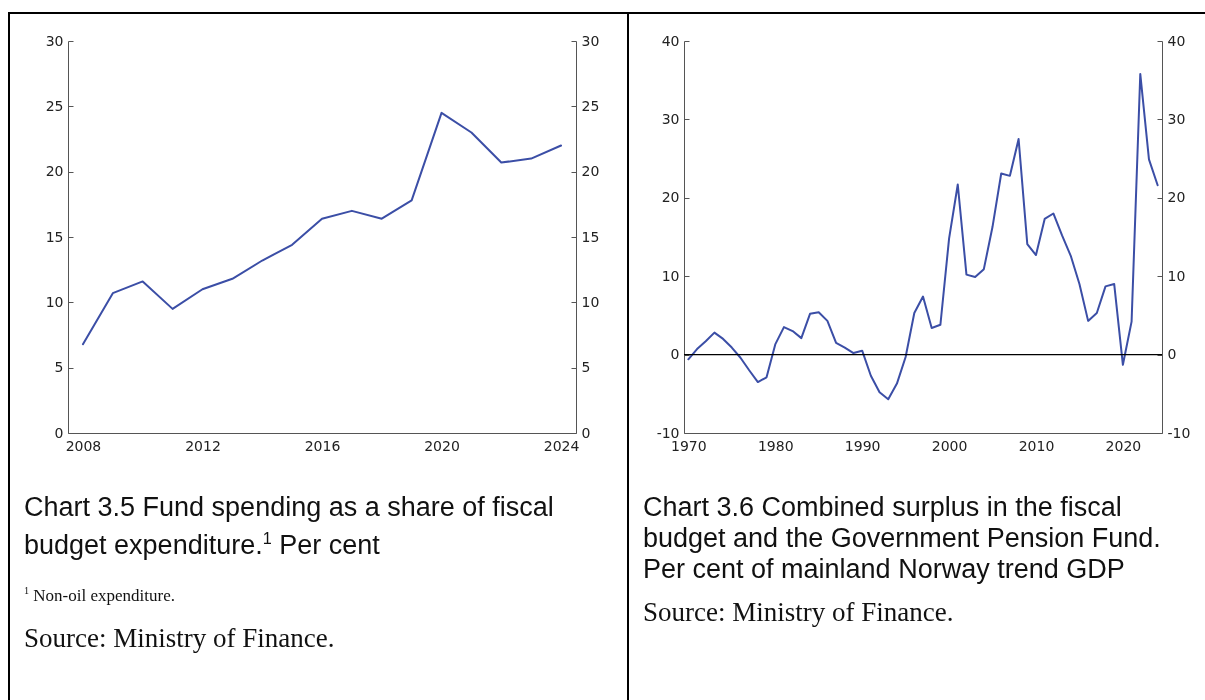  Describe the element at coordinates (586, 367) in the screenshot. I see `y2-tick-label: 5` at that location.